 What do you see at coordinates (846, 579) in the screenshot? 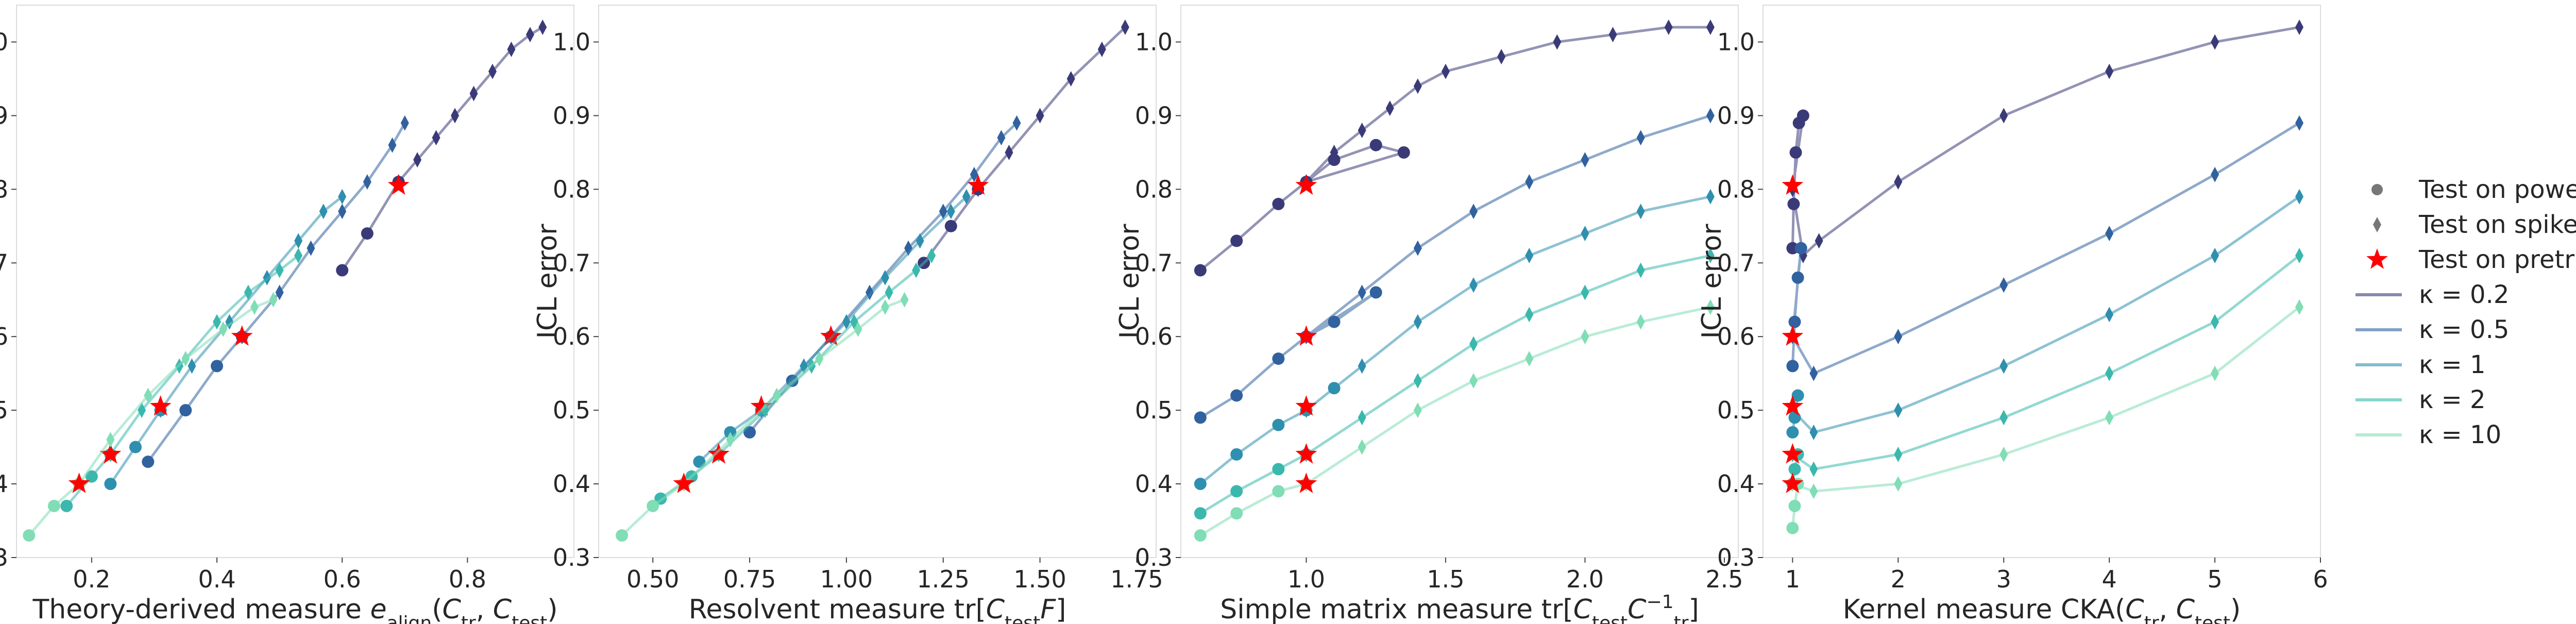
I see `x-tick-label: 1.00` at bounding box center [846, 579].